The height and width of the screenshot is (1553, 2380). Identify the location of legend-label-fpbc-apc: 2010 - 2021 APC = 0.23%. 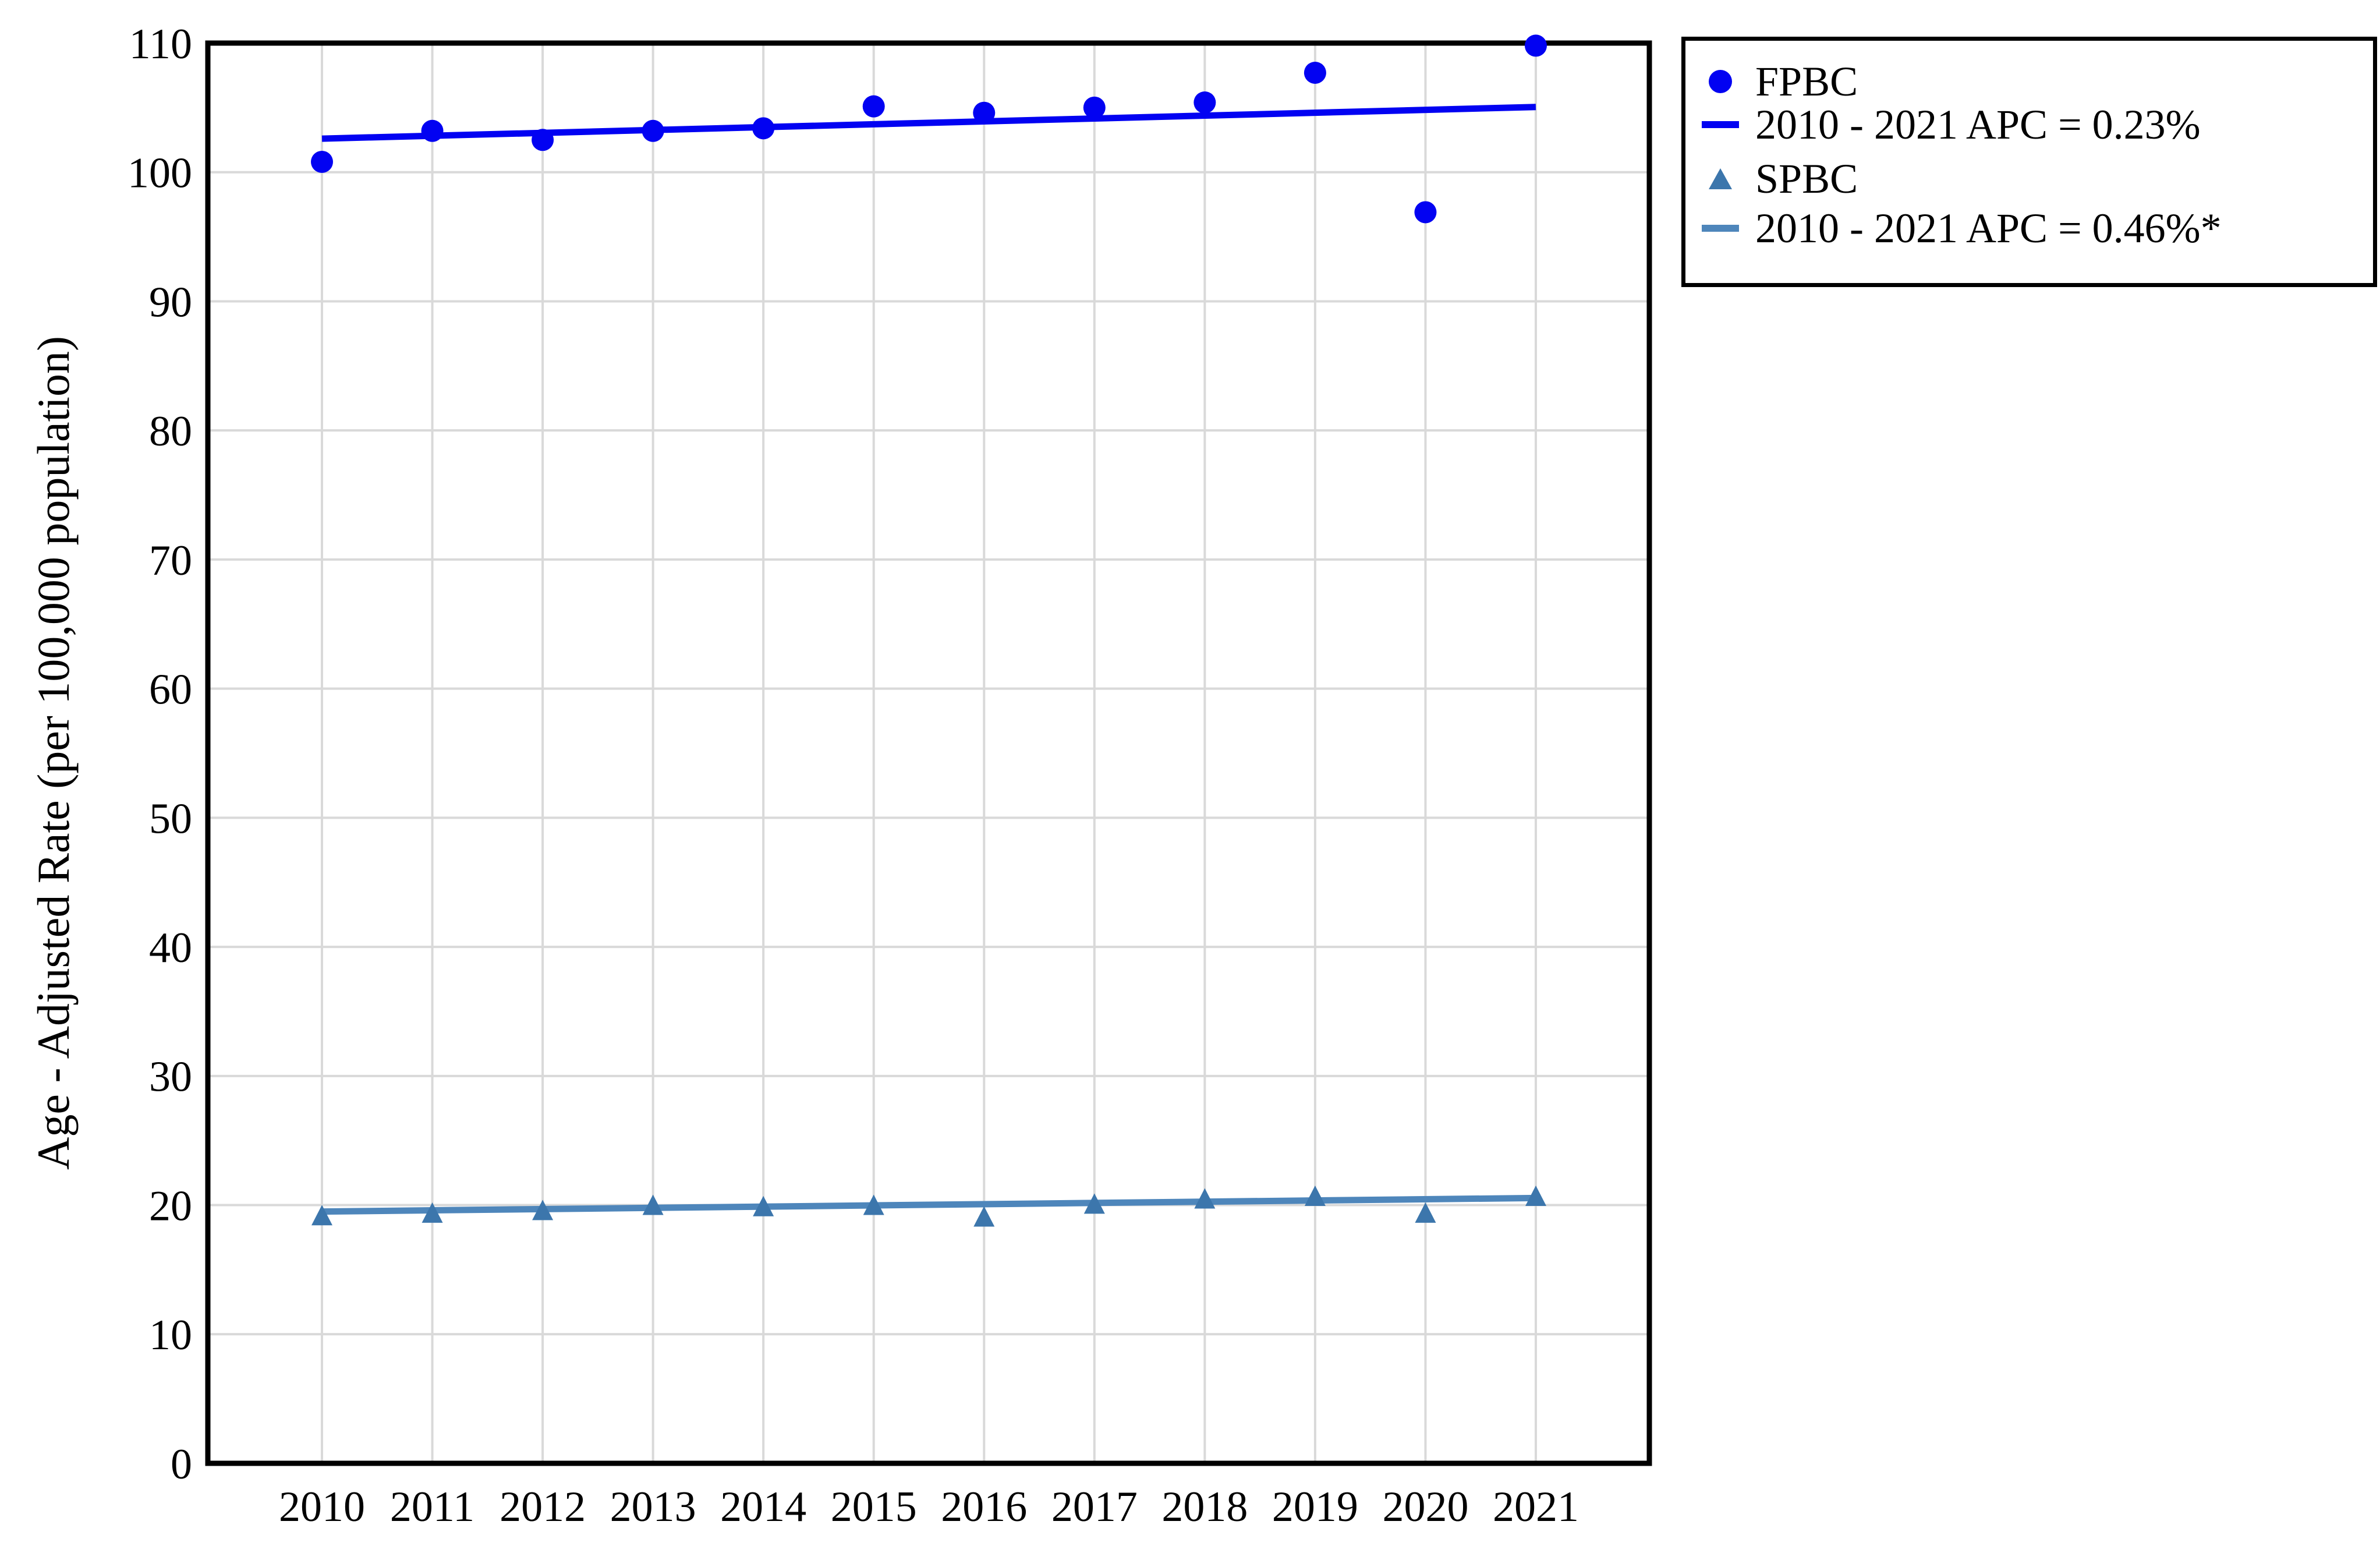
(1978, 125).